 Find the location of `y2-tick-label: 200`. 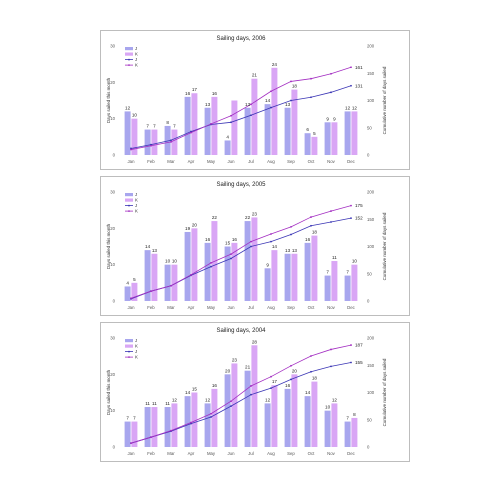

y2-tick-label: 200 is located at coordinates (371, 46).